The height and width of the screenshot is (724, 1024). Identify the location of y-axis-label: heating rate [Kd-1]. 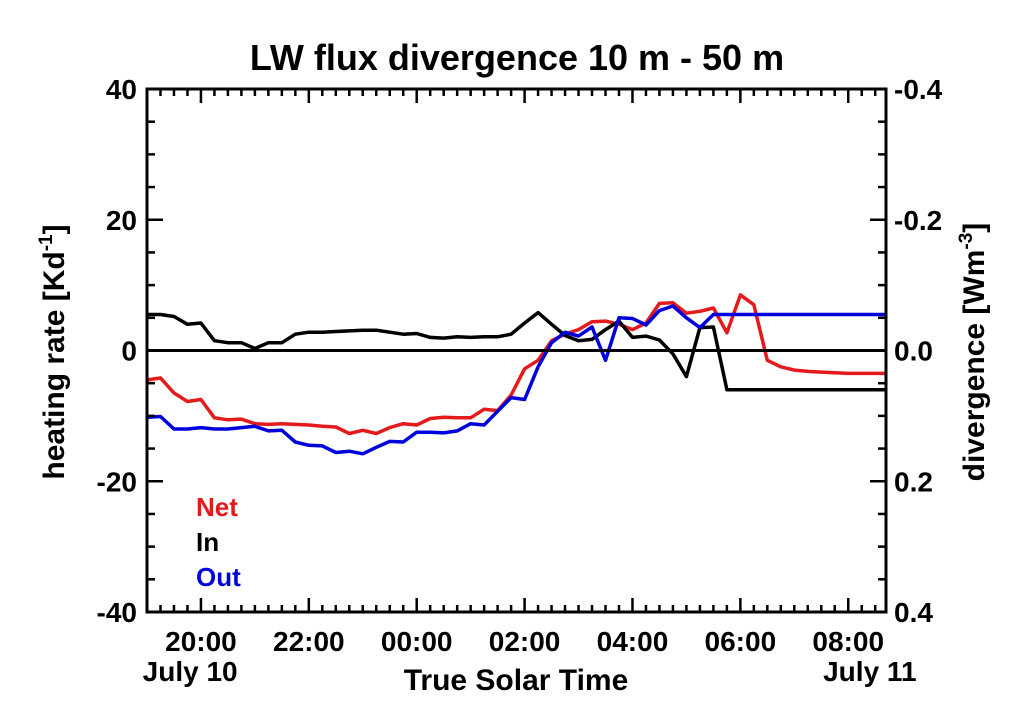
(53, 351).